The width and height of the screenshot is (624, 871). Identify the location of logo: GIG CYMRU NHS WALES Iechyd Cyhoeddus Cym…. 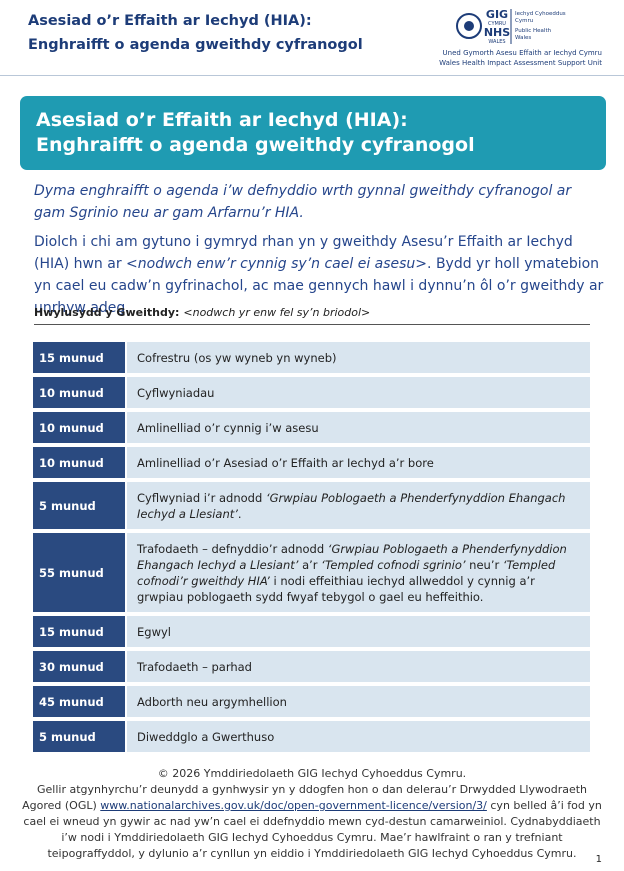
(511, 26).